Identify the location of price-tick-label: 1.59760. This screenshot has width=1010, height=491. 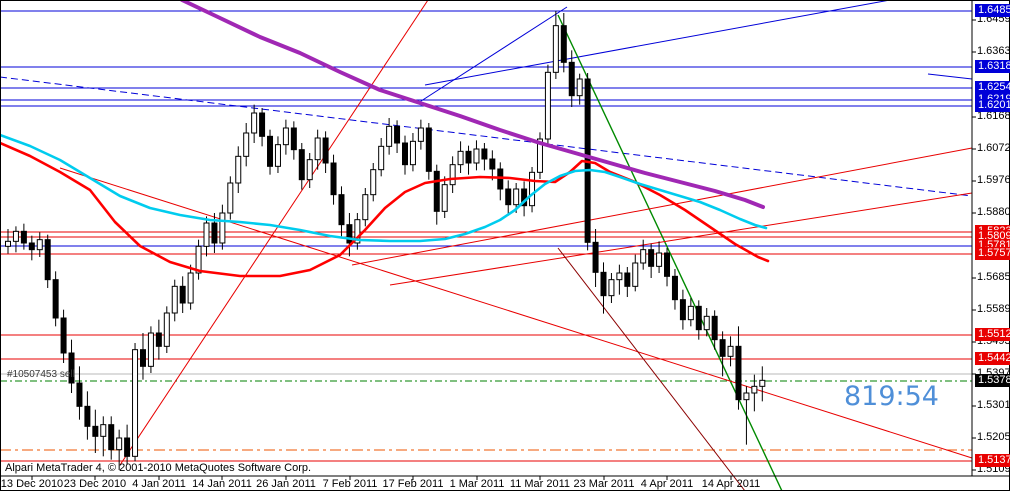
(993, 180).